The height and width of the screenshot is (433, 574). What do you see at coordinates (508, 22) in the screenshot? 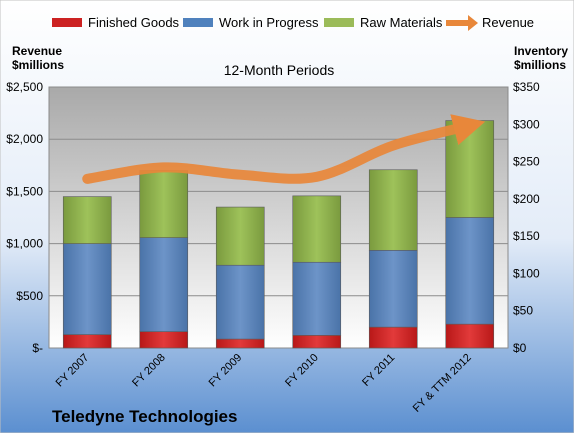
I see `legend-label-revenue: Revenue` at bounding box center [508, 22].